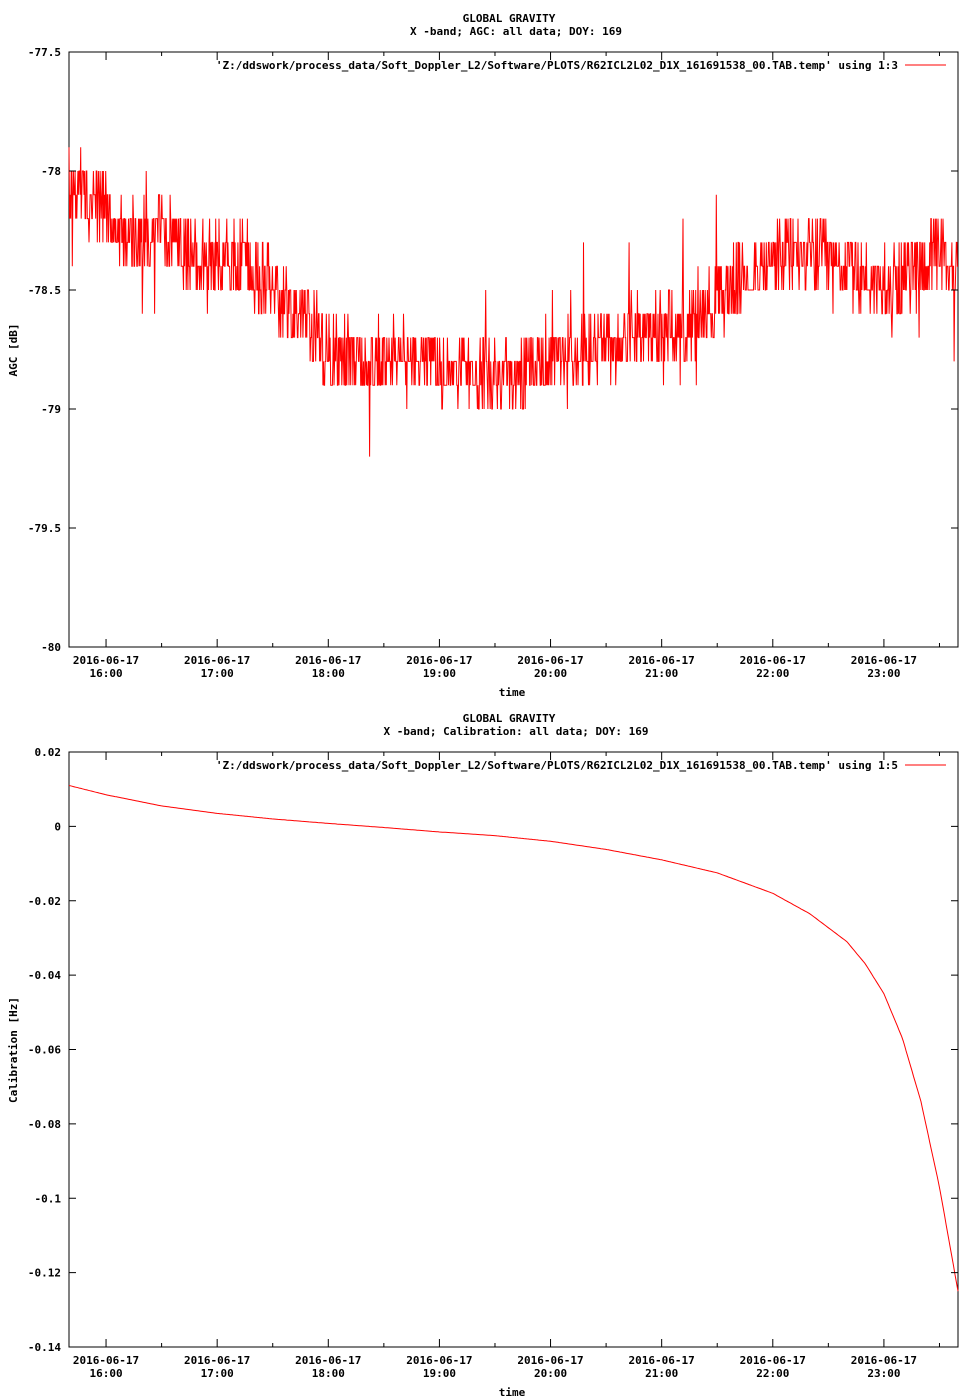 This screenshot has width=980, height=1400. I want to click on calibration-chart-title: GLOBAL GRAVITY, so click(509, 718).